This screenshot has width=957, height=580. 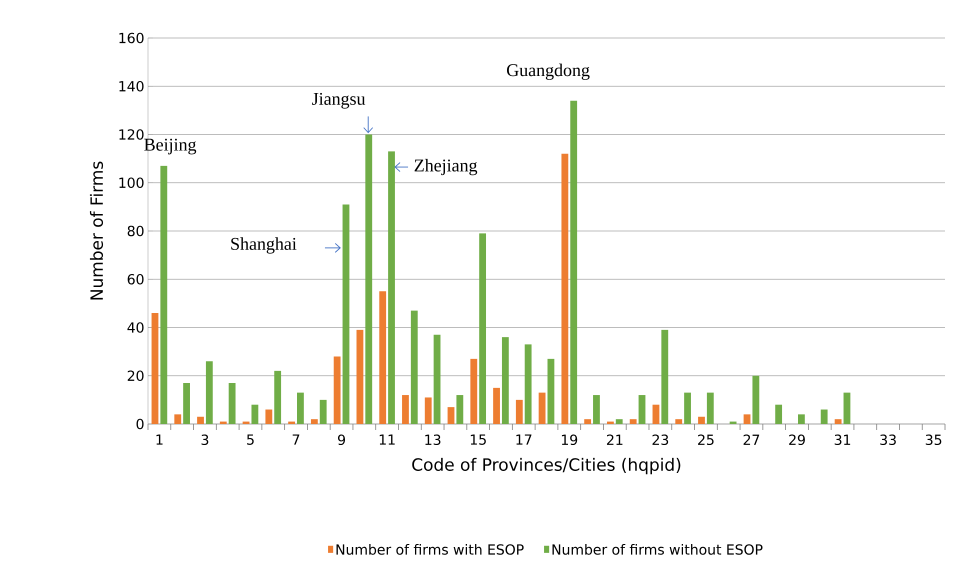 What do you see at coordinates (97, 231) in the screenshot?
I see `y-axis-title: Number of Firms` at bounding box center [97, 231].